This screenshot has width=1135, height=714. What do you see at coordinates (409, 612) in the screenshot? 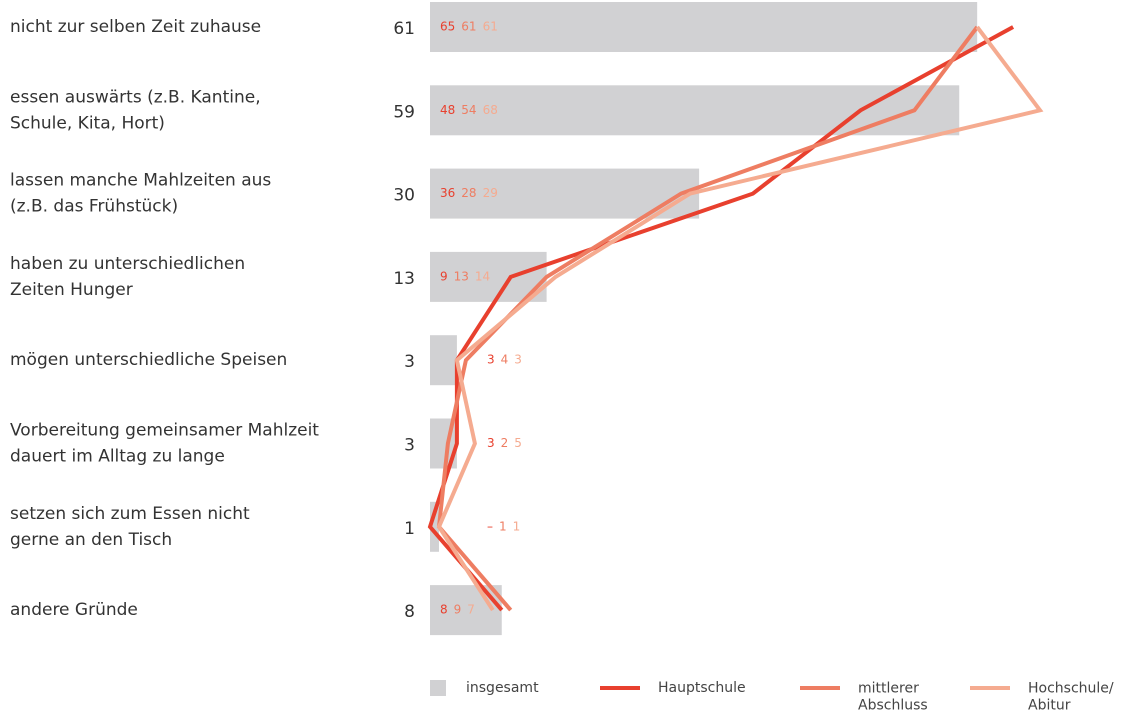
I see `total-label: 8` at bounding box center [409, 612].